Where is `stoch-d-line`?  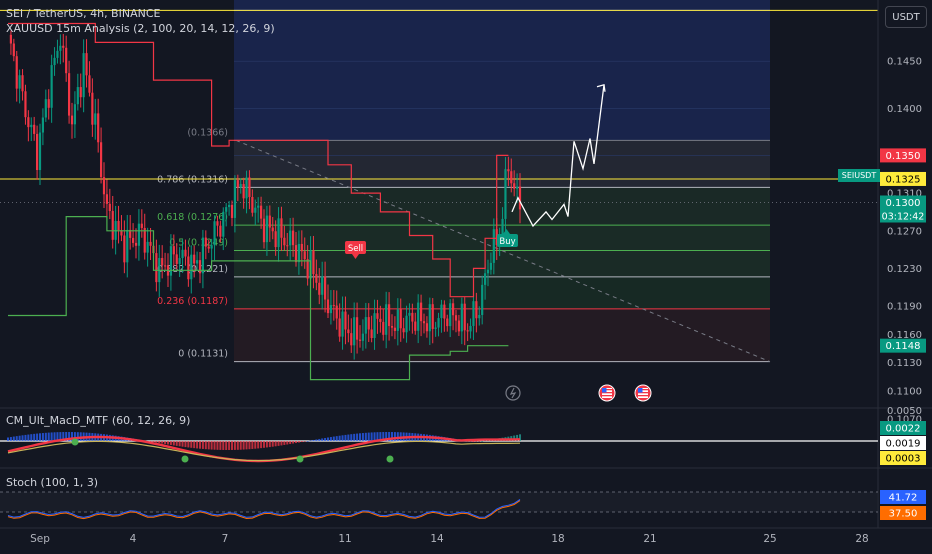 stoch-d-line is located at coordinates (264, 510).